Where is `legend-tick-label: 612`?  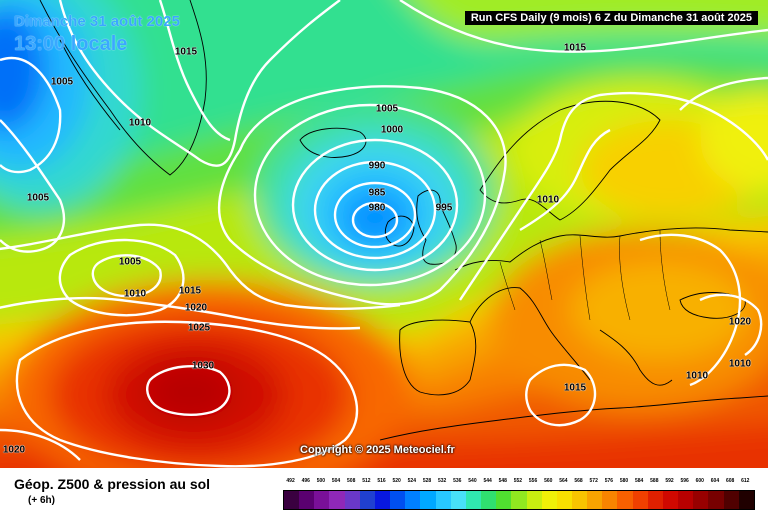 legend-tick-label: 612 is located at coordinates (745, 481).